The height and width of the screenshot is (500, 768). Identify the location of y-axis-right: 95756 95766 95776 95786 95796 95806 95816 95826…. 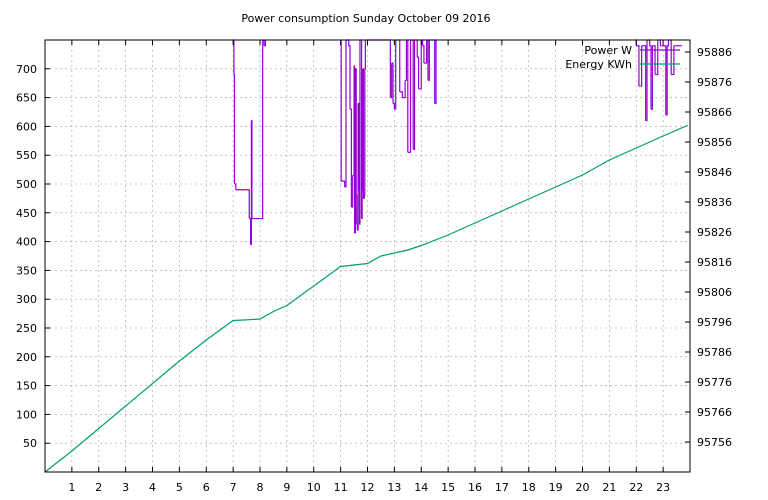
(708, 247).